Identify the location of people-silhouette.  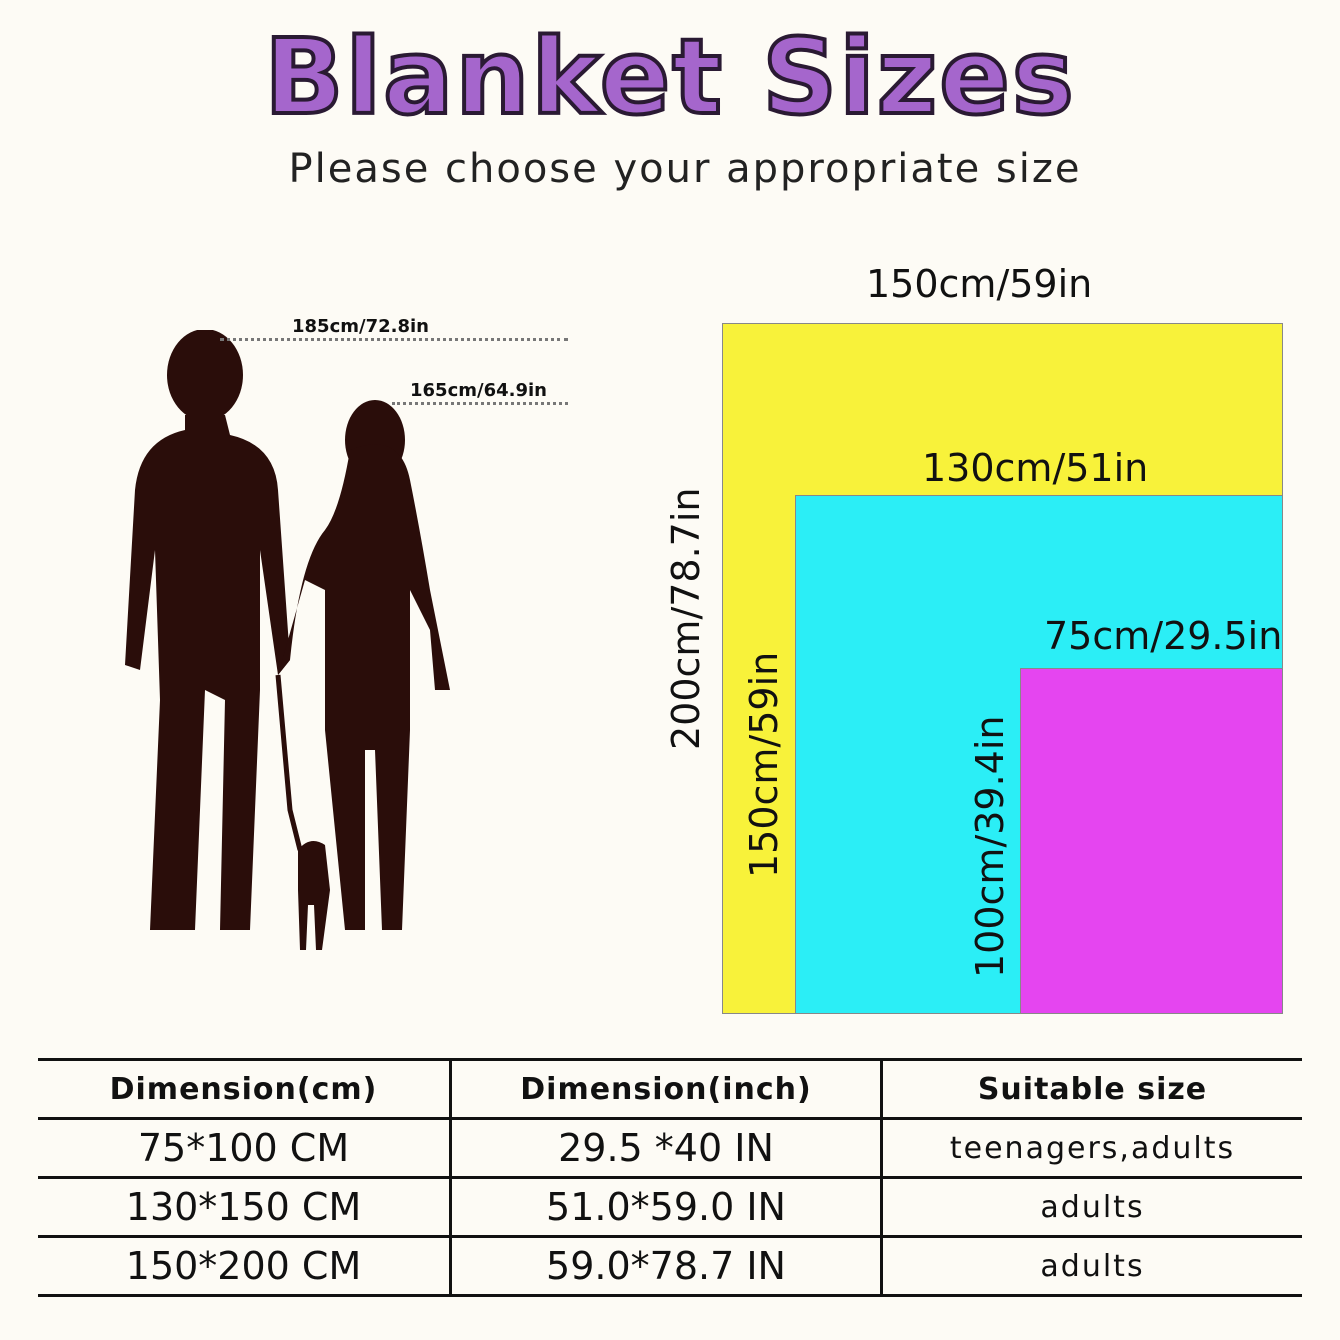
(287, 640).